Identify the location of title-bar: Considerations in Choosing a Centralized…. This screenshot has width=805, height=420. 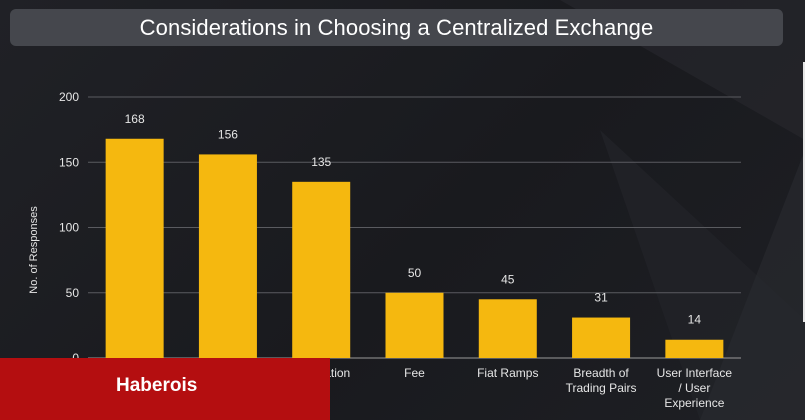
(396, 27).